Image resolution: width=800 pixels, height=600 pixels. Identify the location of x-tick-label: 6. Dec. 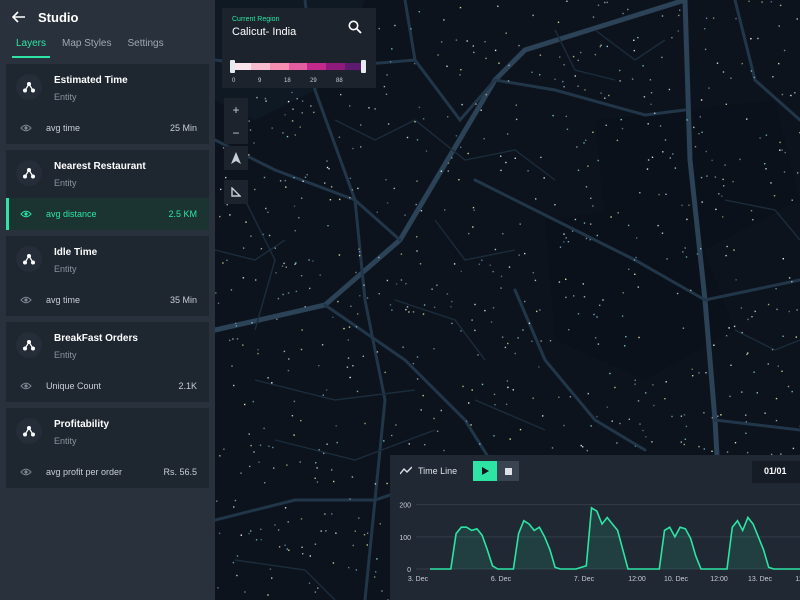
(501, 579).